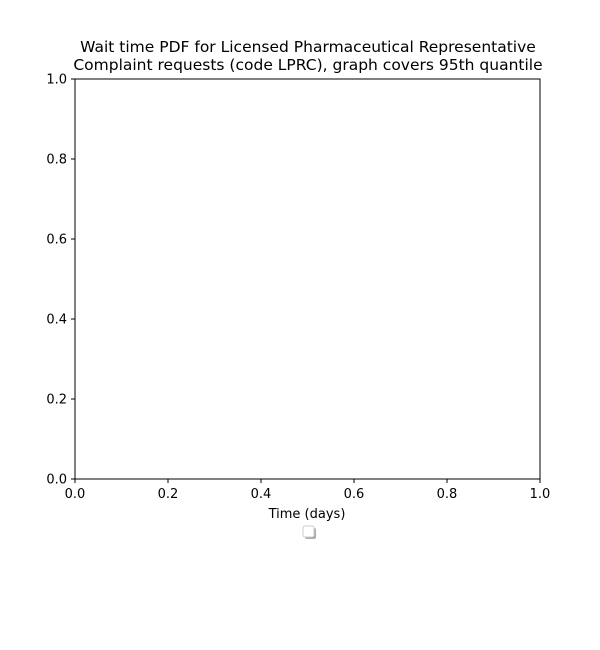  What do you see at coordinates (447, 494) in the screenshot?
I see `x-tick-label: 0.8` at bounding box center [447, 494].